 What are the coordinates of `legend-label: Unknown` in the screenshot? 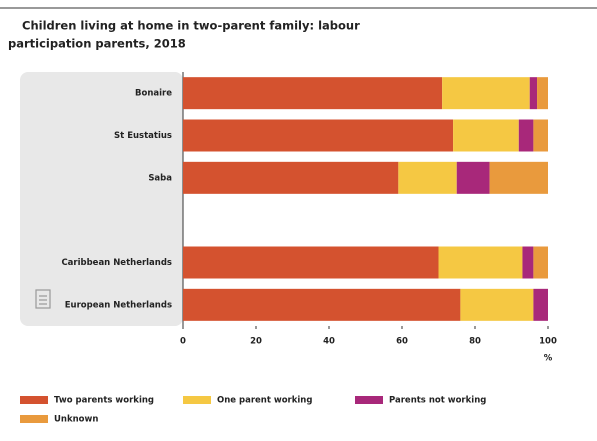 It's located at (76, 420).